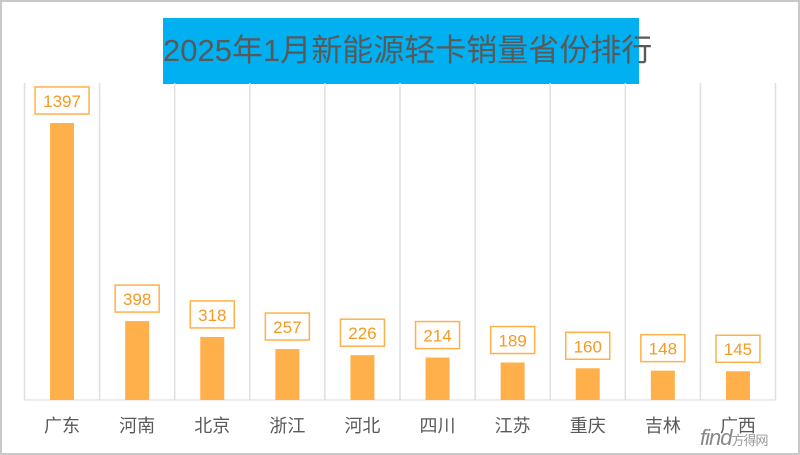 The width and height of the screenshot is (800, 455). I want to click on data-label: 214, so click(437, 336).